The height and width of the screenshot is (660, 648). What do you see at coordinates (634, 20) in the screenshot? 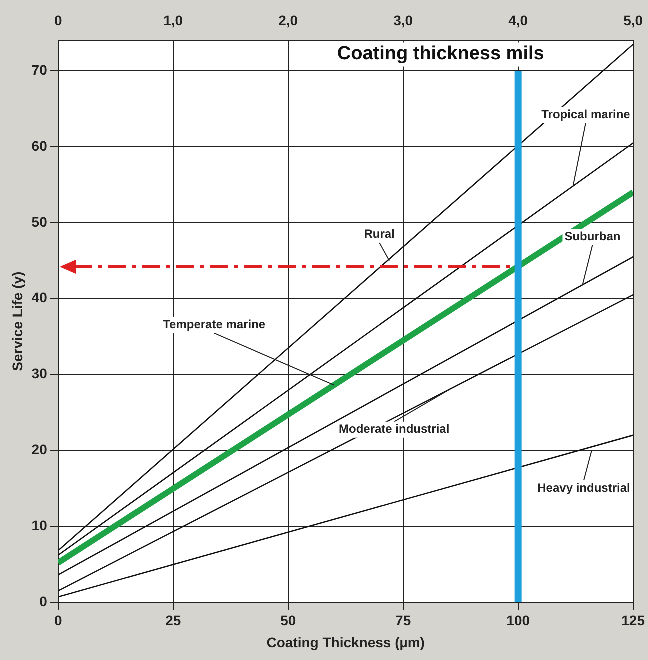
I see `x2-tick-label: 5,0` at bounding box center [634, 20].